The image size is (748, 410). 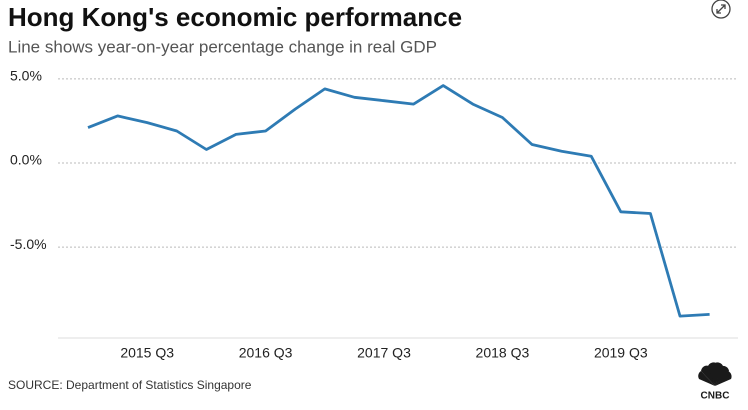 I want to click on expand-icon, so click(x=721, y=9).